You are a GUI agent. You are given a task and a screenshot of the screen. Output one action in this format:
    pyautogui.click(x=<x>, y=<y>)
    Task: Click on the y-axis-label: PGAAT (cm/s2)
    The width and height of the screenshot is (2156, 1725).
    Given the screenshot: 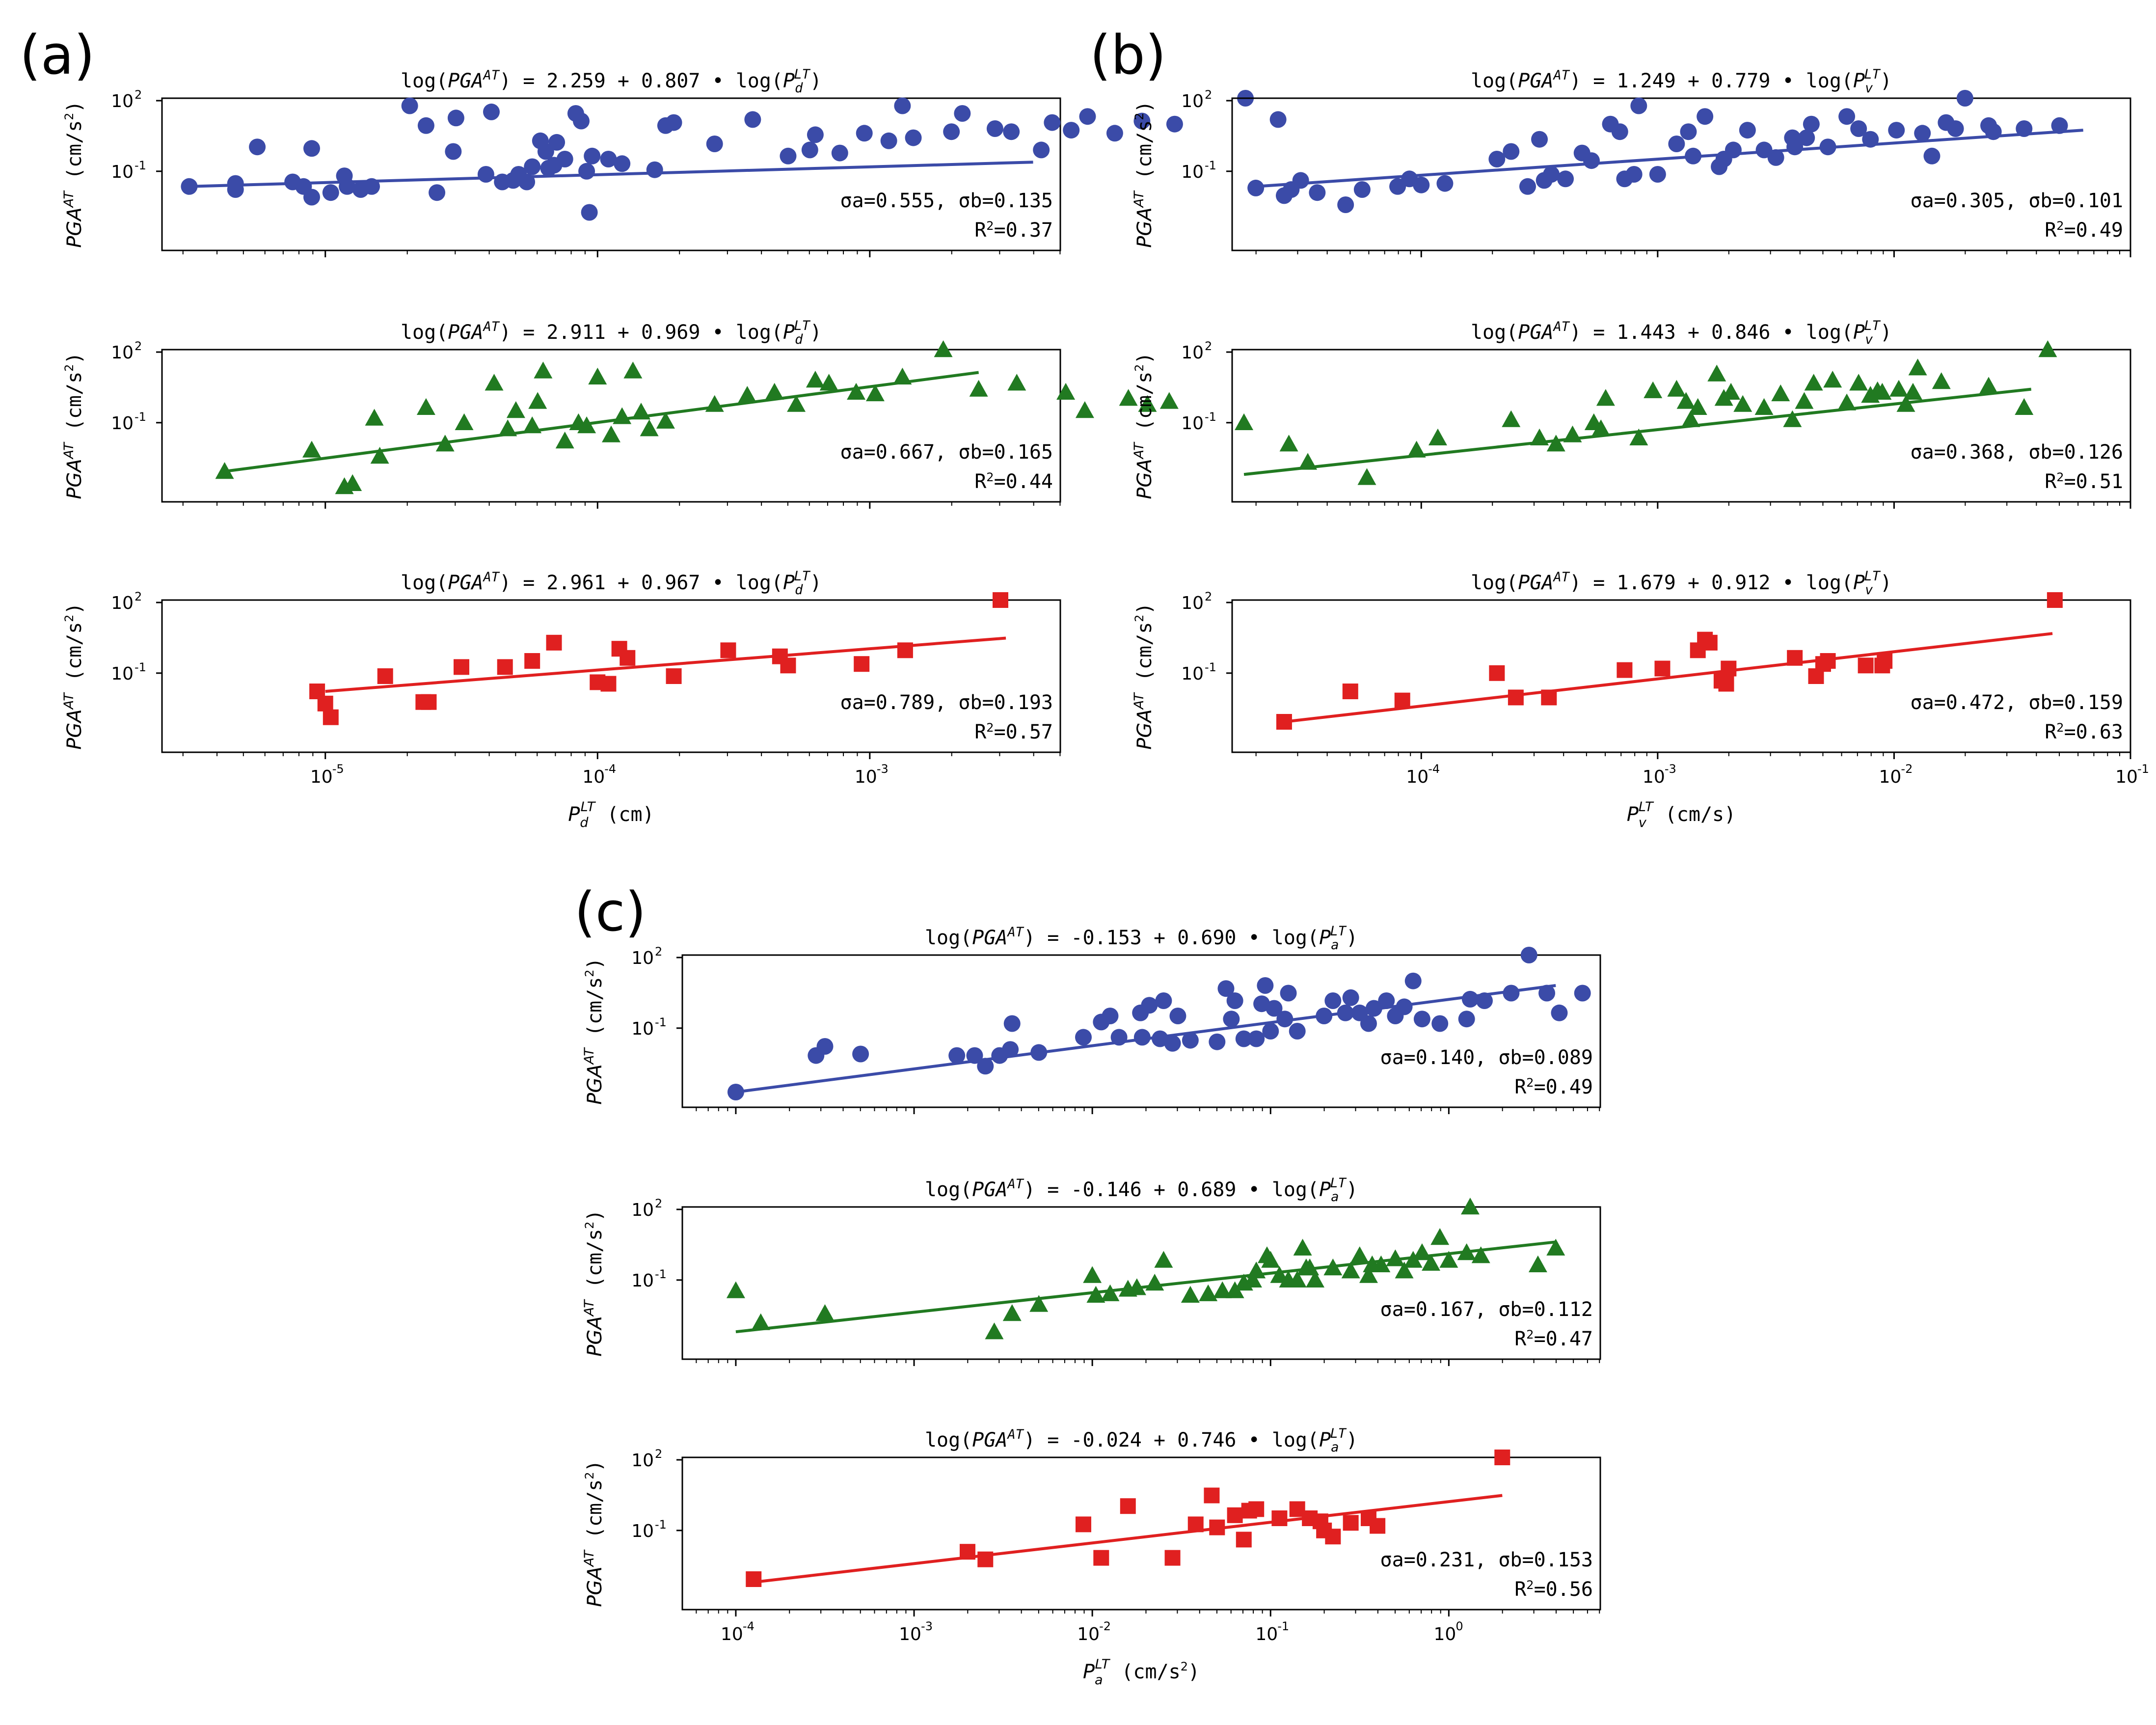 What is the action you would take?
    pyautogui.click(x=594, y=1031)
    